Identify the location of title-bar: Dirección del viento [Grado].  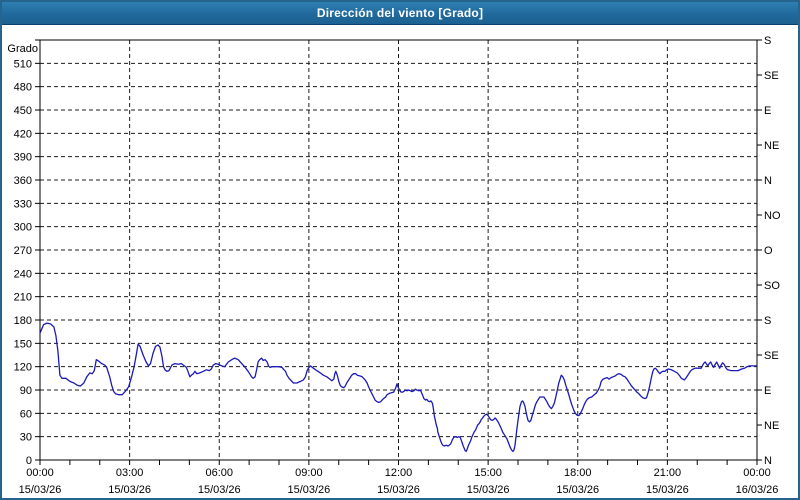
(400, 13).